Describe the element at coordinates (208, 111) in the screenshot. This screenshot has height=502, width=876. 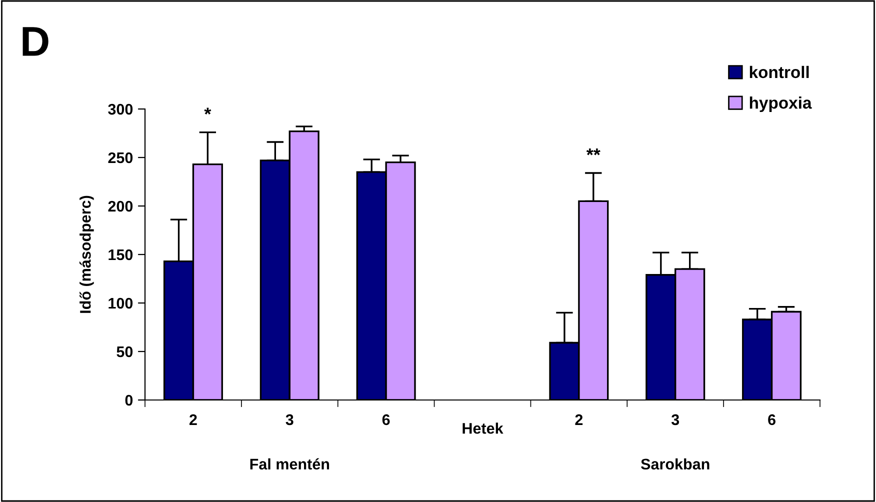
I see `annotation: *` at that location.